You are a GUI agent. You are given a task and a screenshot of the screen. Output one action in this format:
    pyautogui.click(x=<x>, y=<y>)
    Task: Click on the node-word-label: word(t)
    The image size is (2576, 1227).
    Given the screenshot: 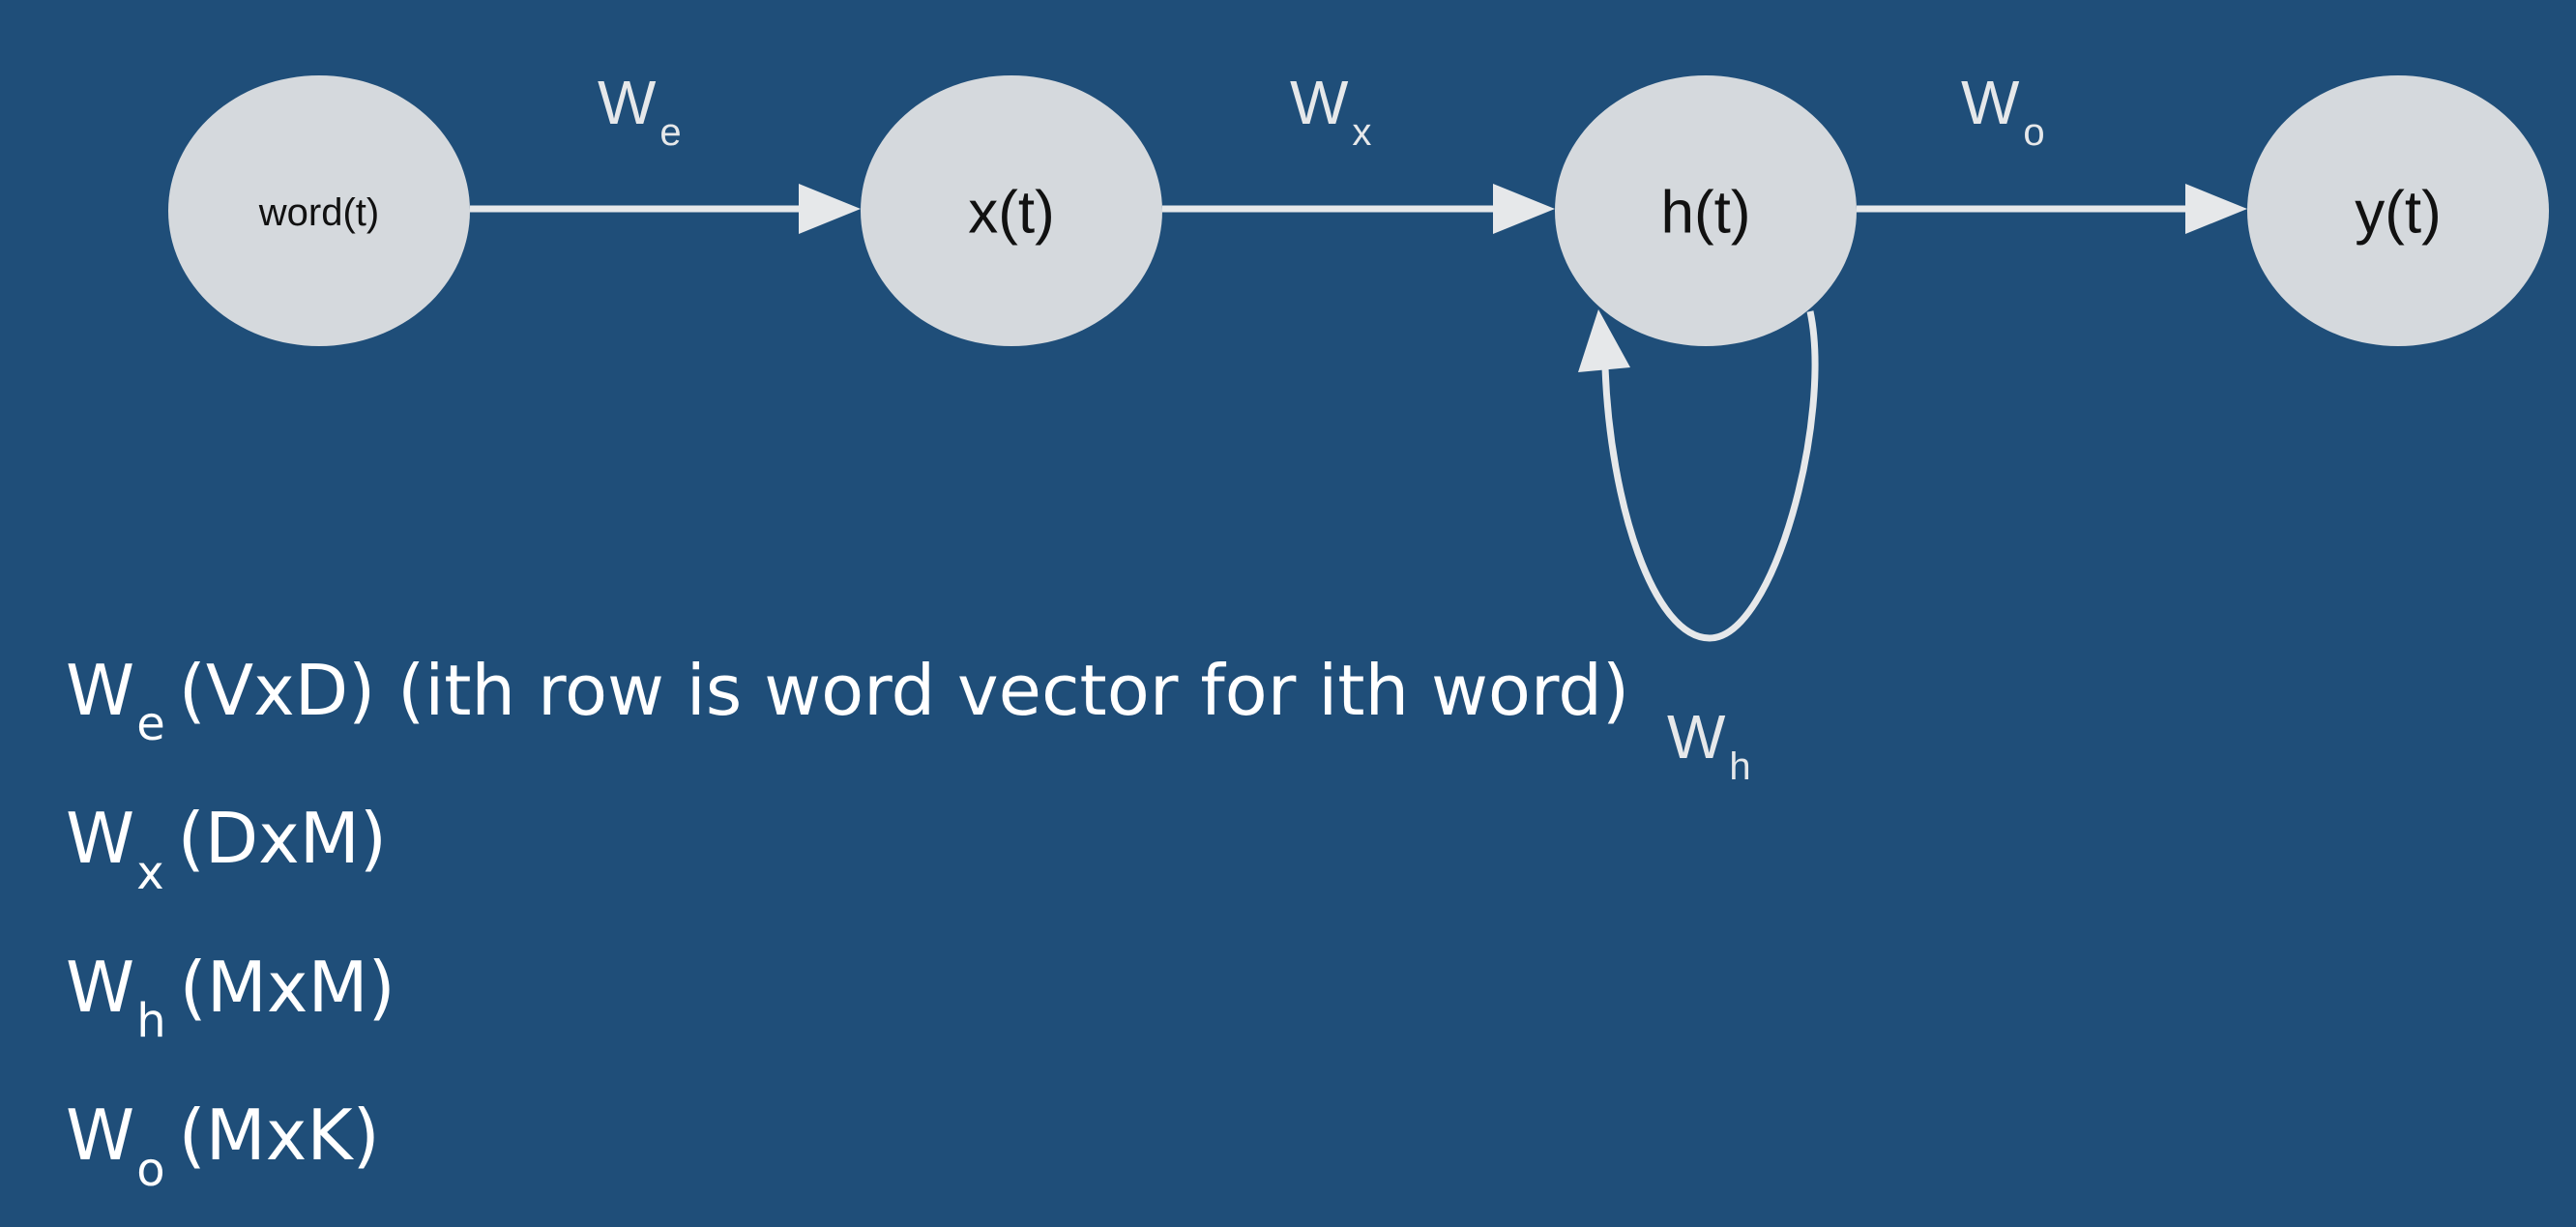 What is the action you would take?
    pyautogui.click(x=318, y=212)
    